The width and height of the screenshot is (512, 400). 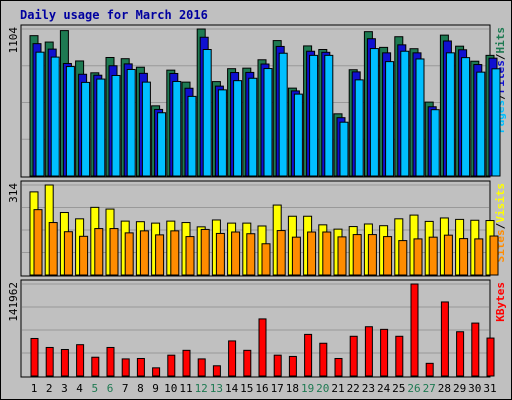 I want to click on x-tick-label: 1, so click(x=34, y=388).